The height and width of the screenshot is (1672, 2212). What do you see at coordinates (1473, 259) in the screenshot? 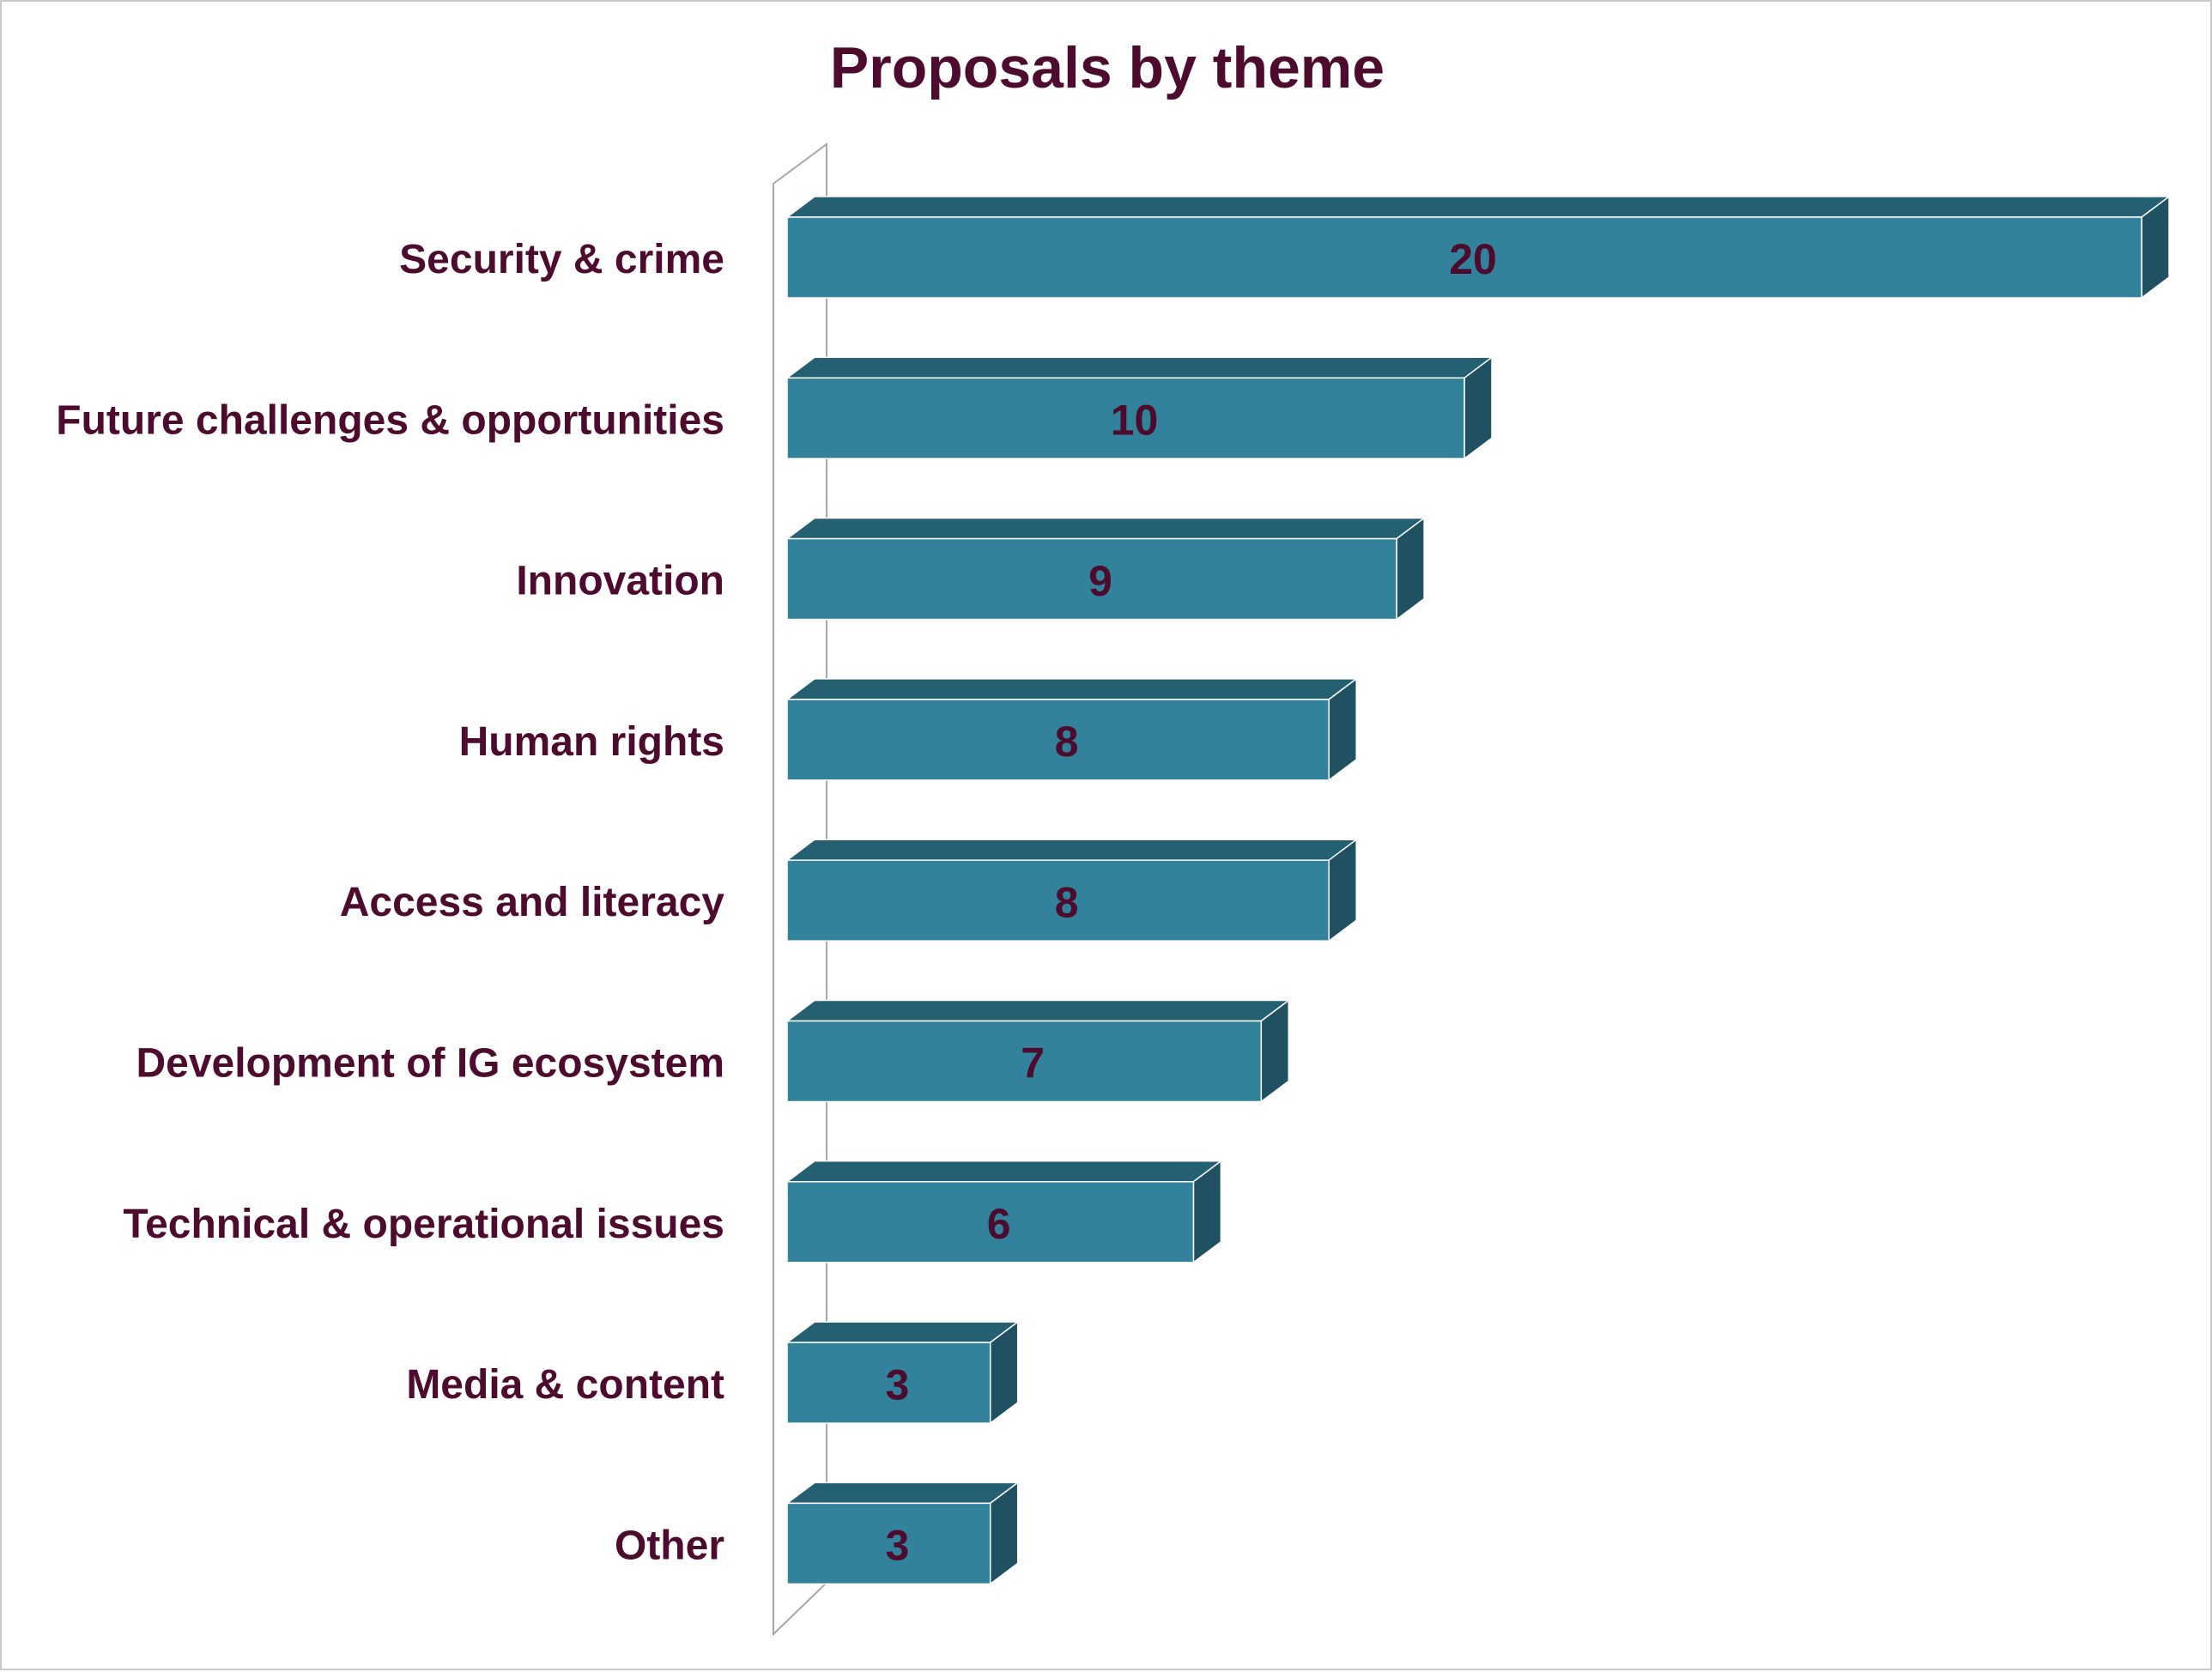
I see `data-label: 20` at bounding box center [1473, 259].